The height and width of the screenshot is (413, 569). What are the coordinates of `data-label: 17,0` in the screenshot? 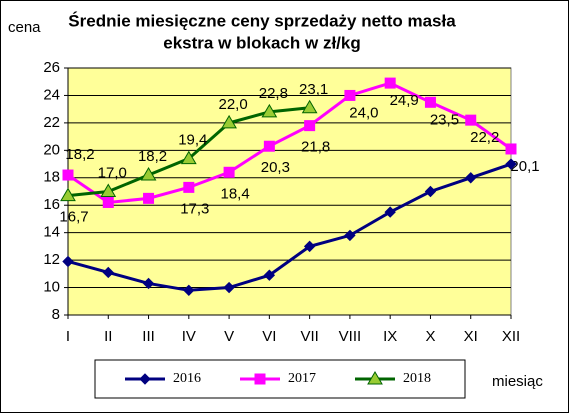 It's located at (112, 172).